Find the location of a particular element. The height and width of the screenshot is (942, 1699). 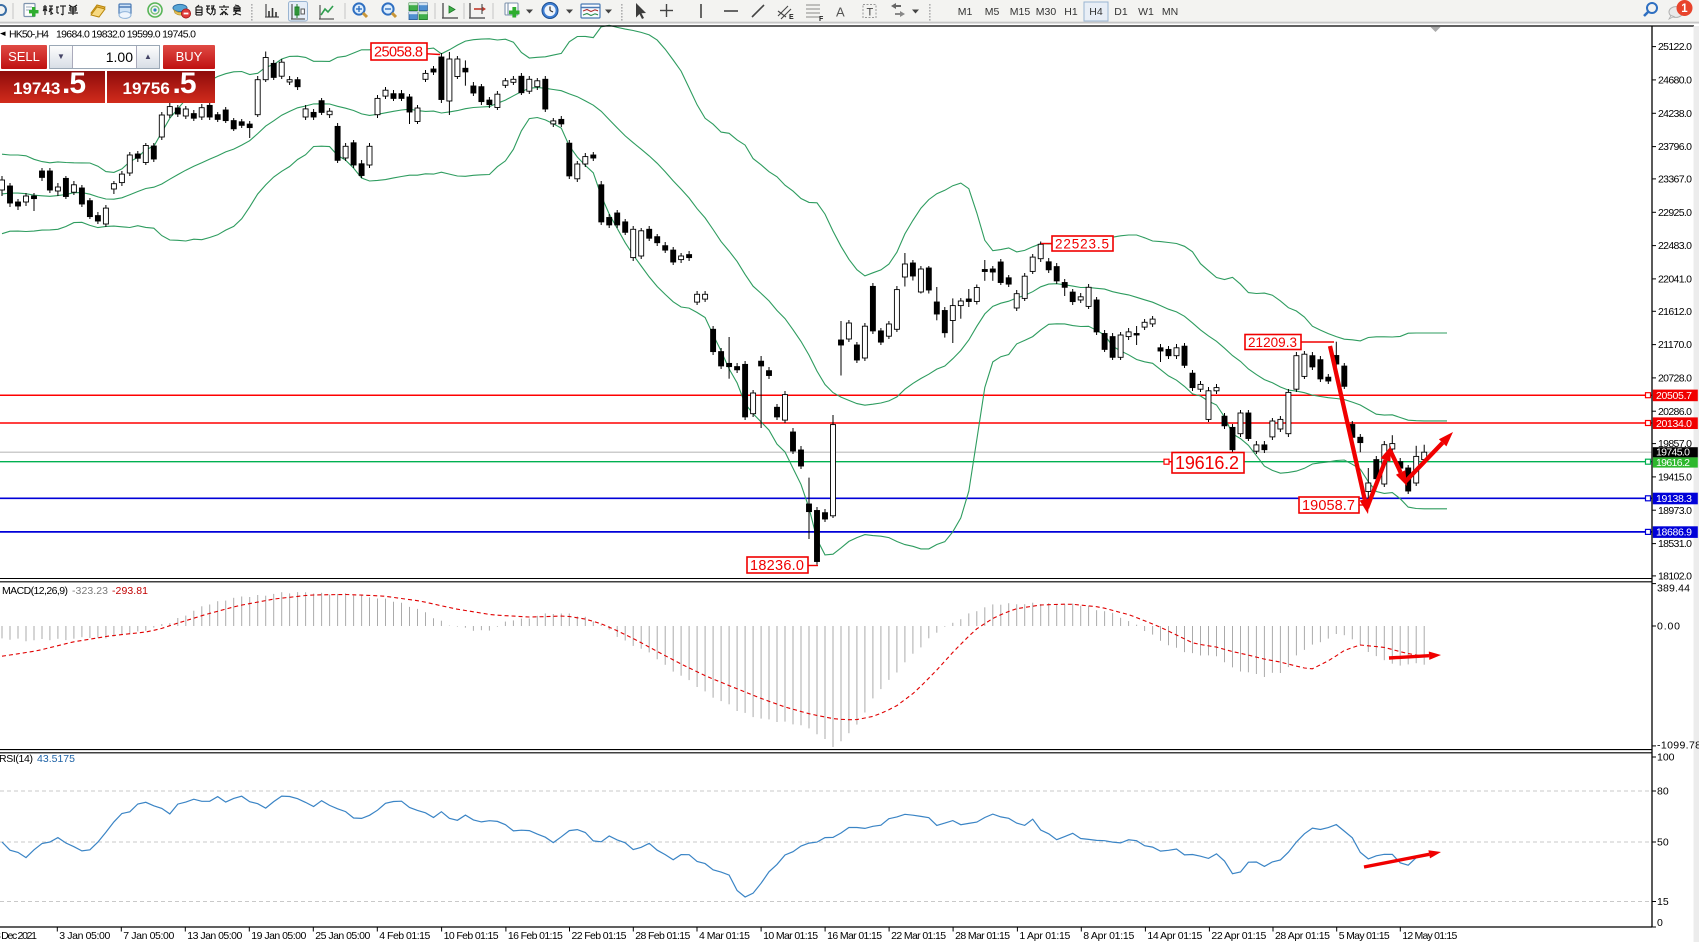

svg-text: 0.00 is located at coordinates (1668, 627).